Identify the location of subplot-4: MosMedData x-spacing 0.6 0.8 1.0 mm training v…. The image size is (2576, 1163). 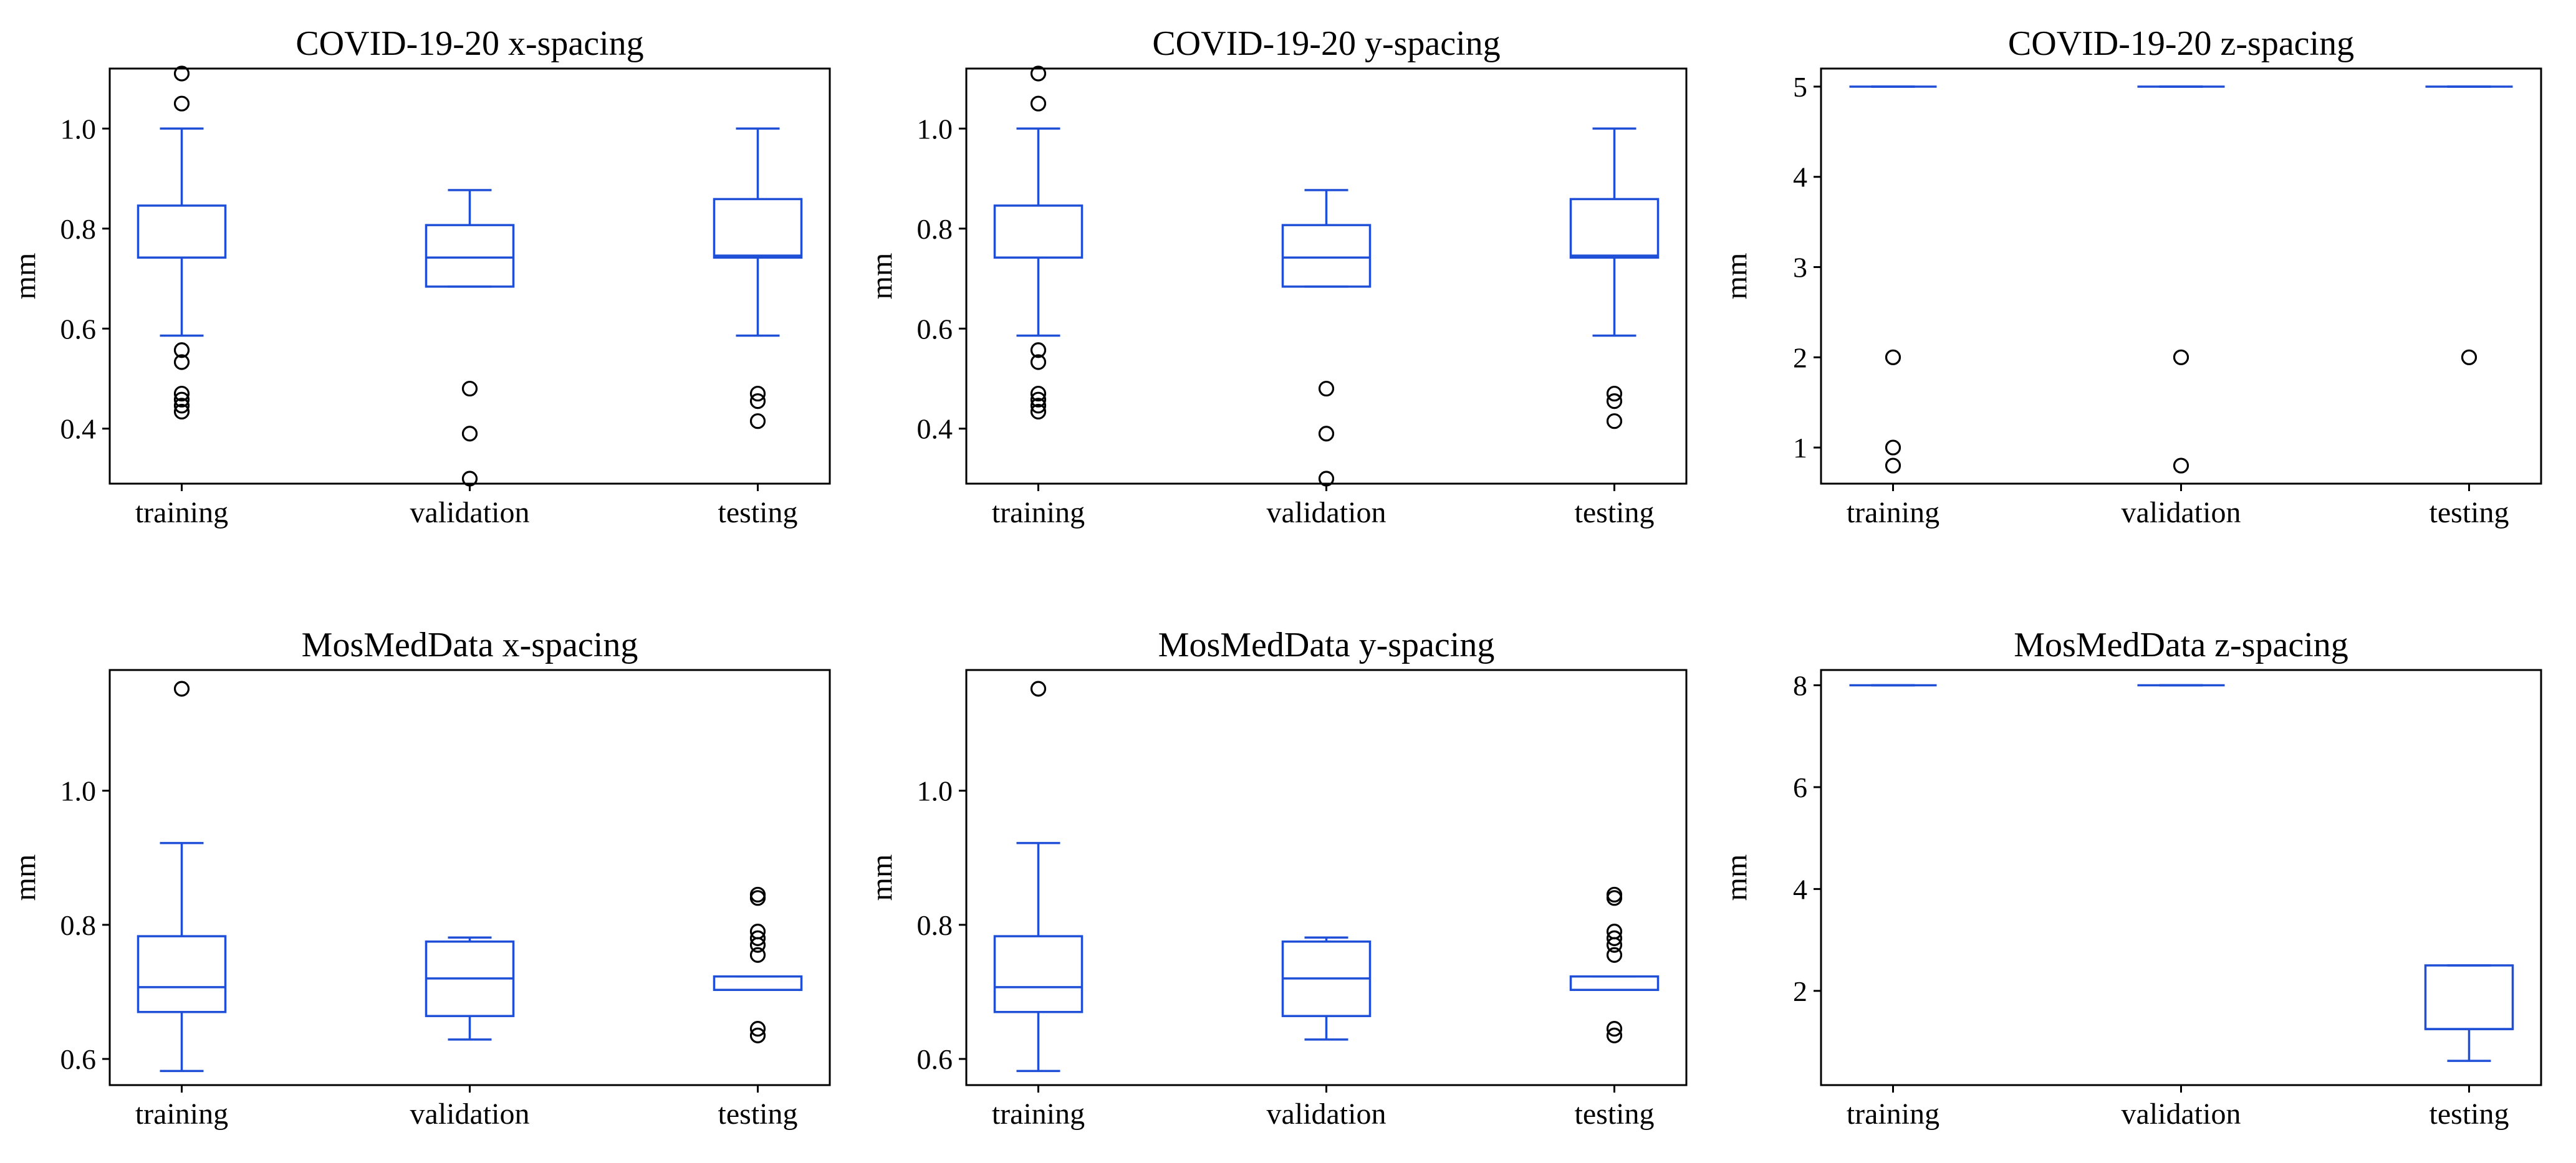
(420, 878).